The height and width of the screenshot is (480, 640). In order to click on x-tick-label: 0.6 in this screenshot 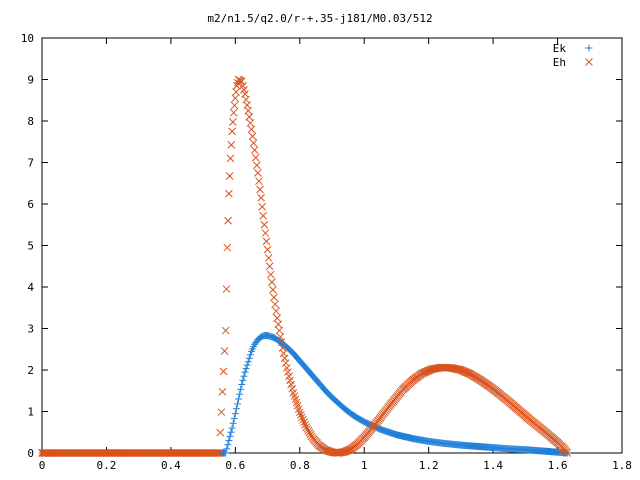, I will do `click(235, 465)`.